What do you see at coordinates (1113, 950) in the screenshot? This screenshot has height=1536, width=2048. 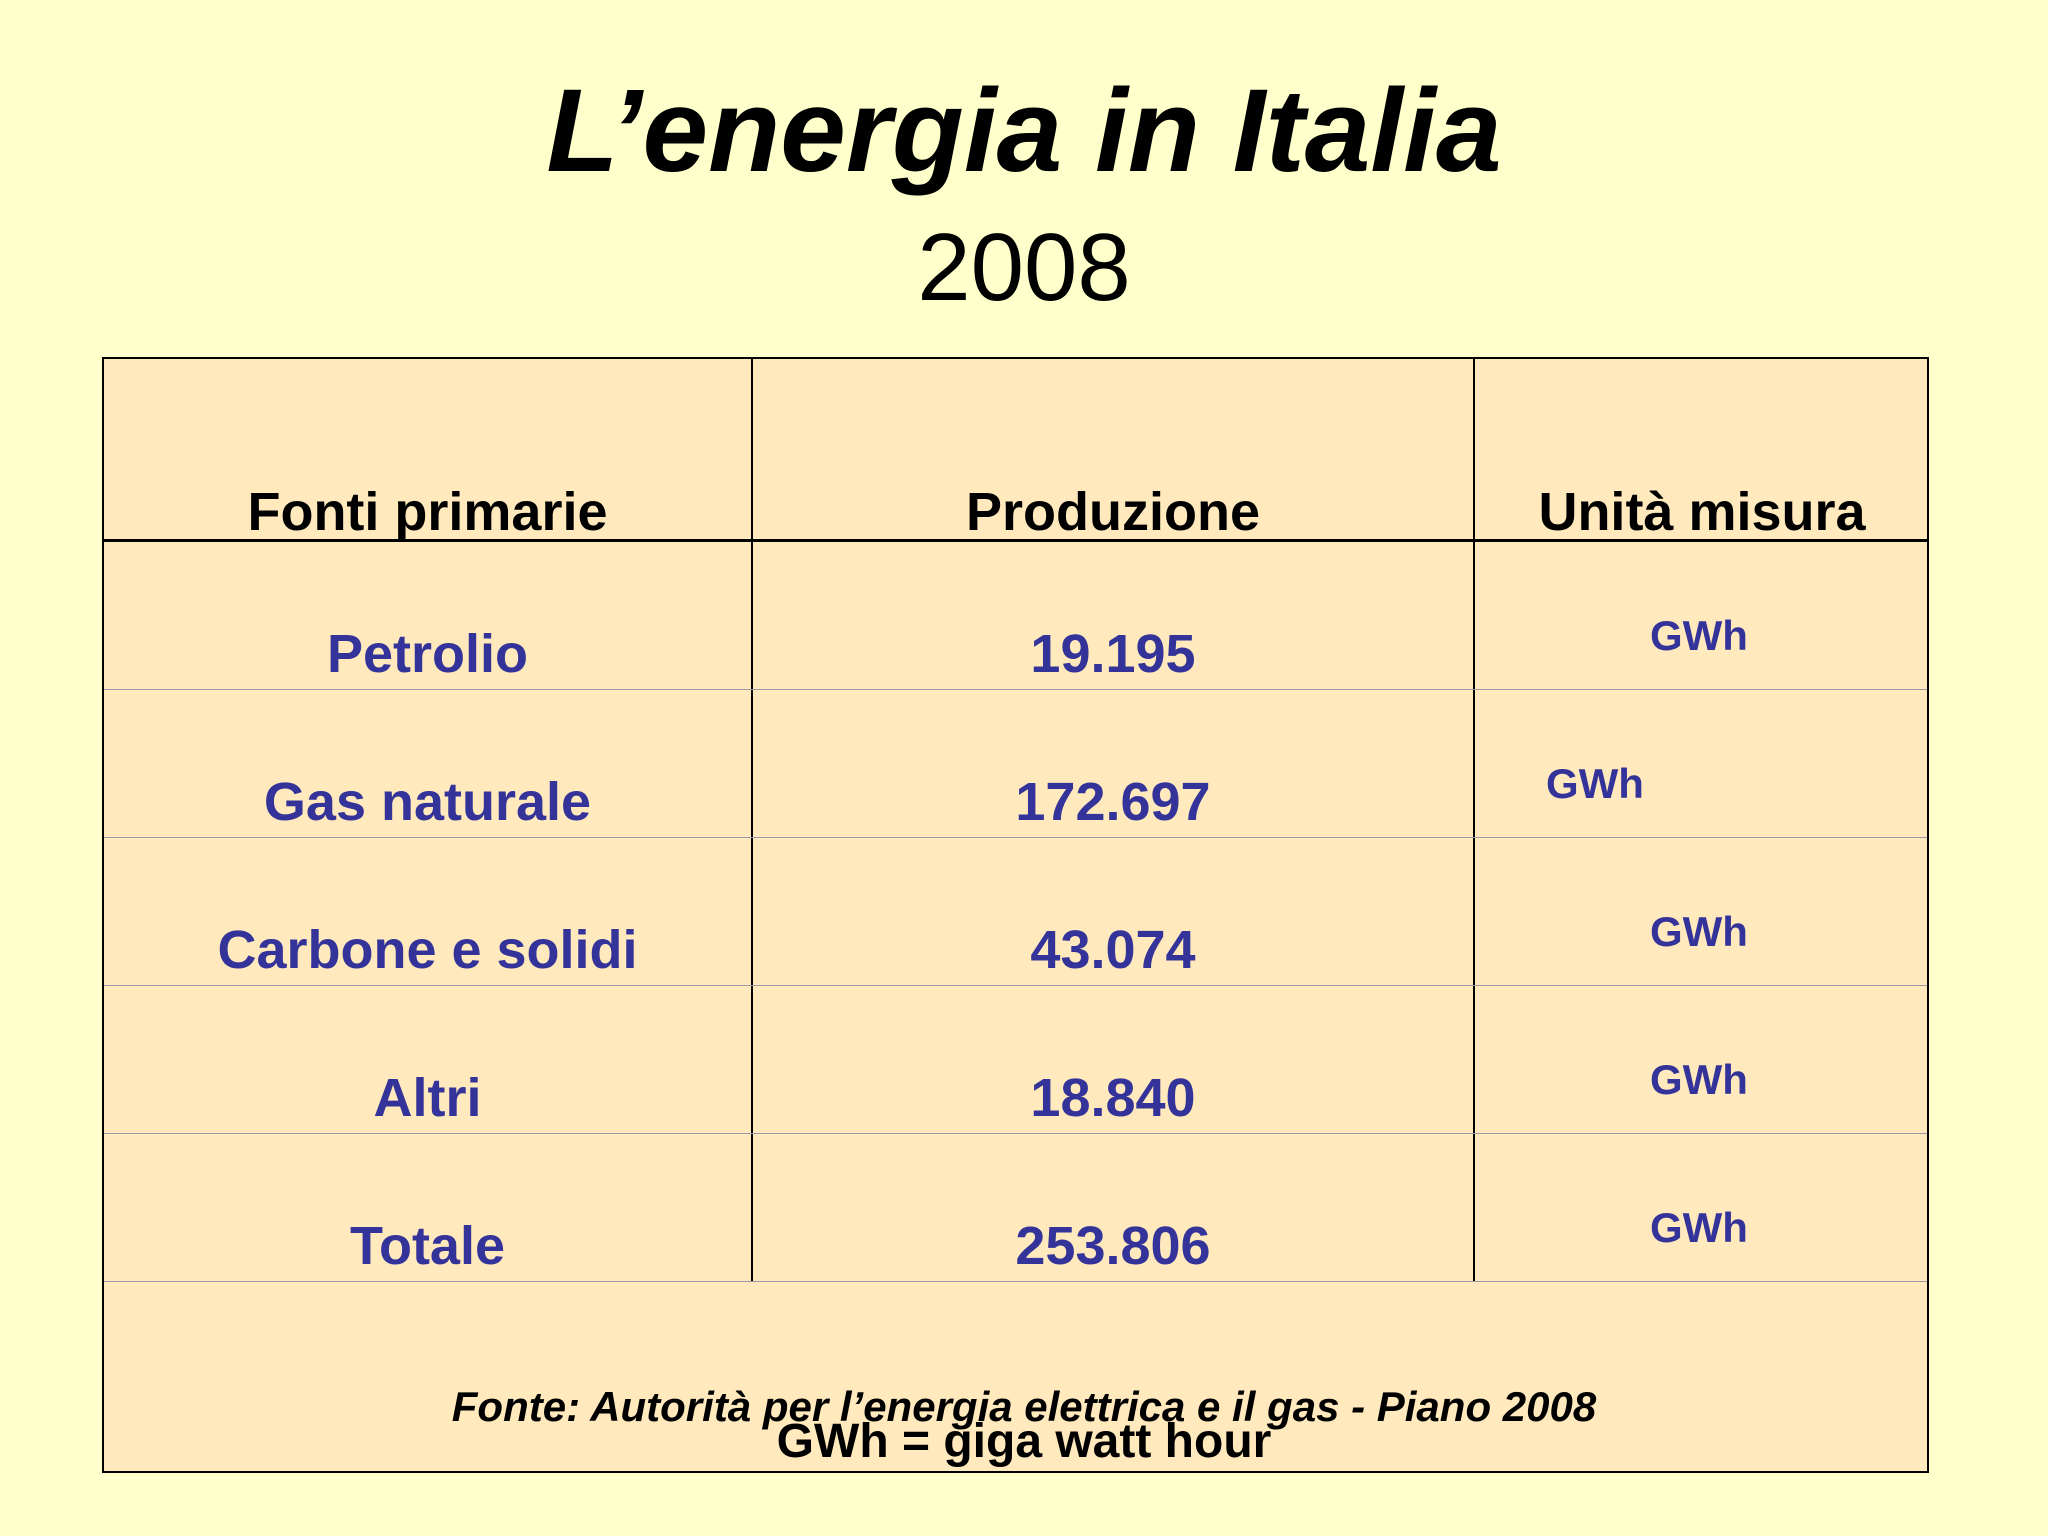 I see `row-carbone-produzione: 43.074` at bounding box center [1113, 950].